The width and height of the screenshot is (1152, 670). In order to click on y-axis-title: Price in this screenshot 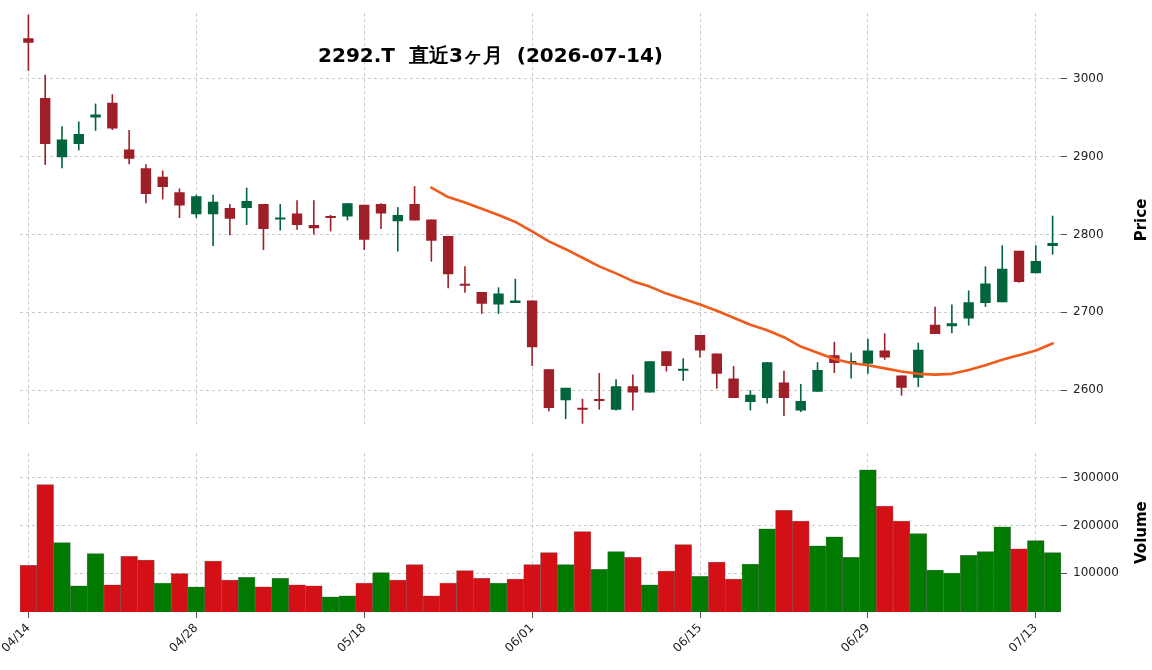, I will do `click(1140, 220)`.